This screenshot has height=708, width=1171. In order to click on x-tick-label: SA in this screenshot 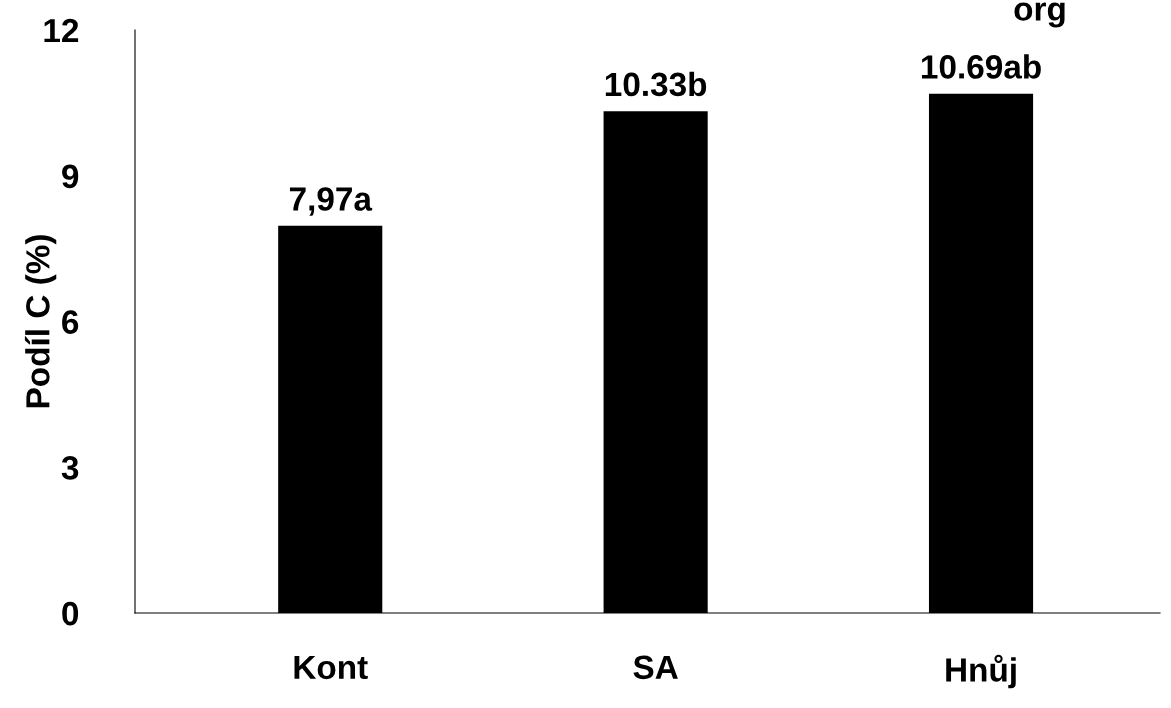, I will do `click(655, 667)`.